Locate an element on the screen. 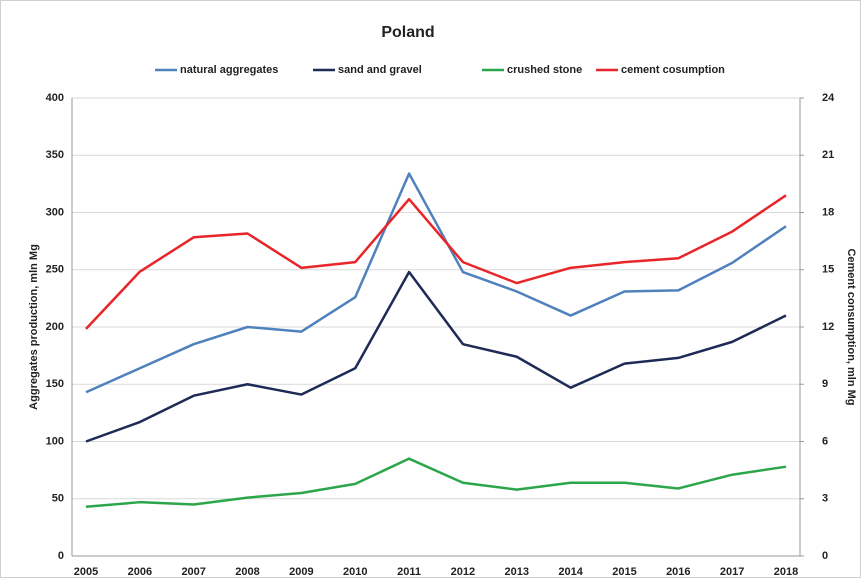  y-tick-label: 50 is located at coordinates (58, 499).